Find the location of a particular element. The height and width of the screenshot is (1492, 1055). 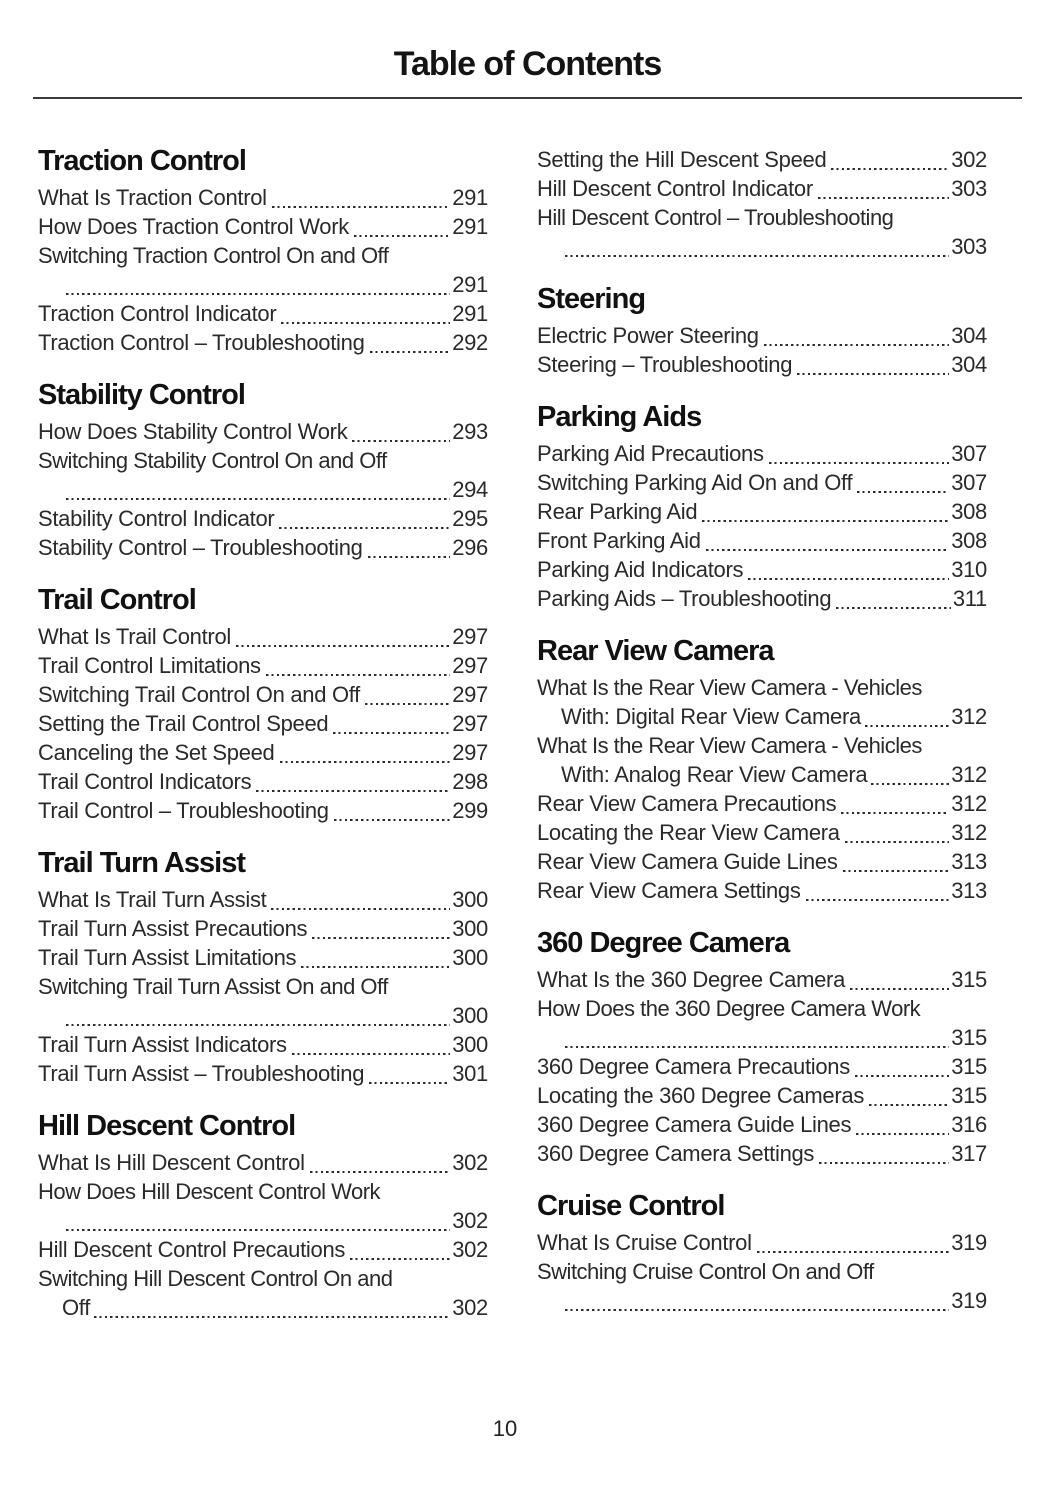

entry-leader-line: 302 is located at coordinates (263, 1220).